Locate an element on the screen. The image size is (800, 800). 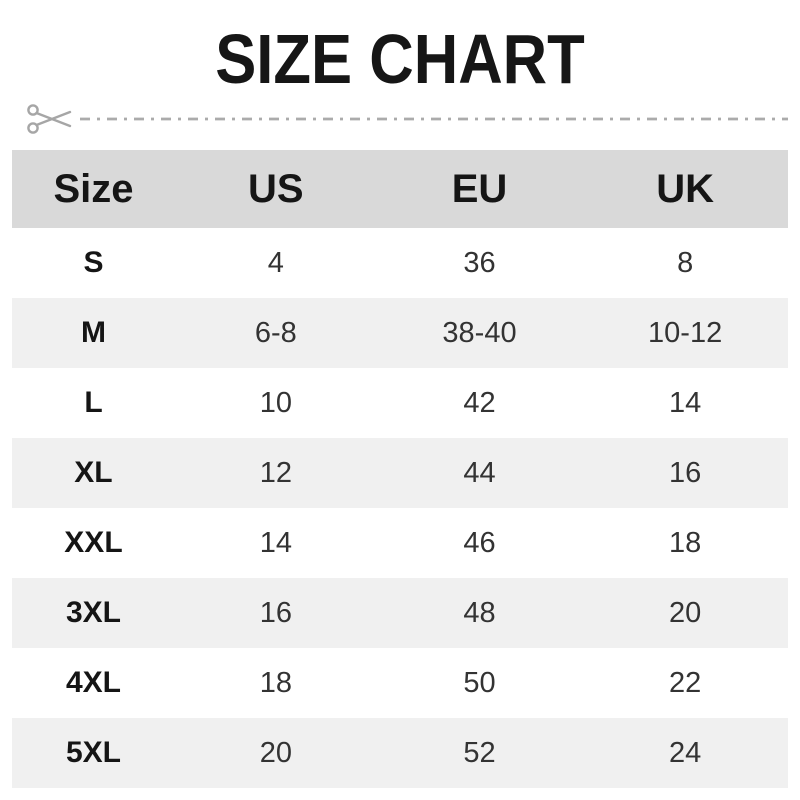
size-cell: 3XL is located at coordinates (93, 612).